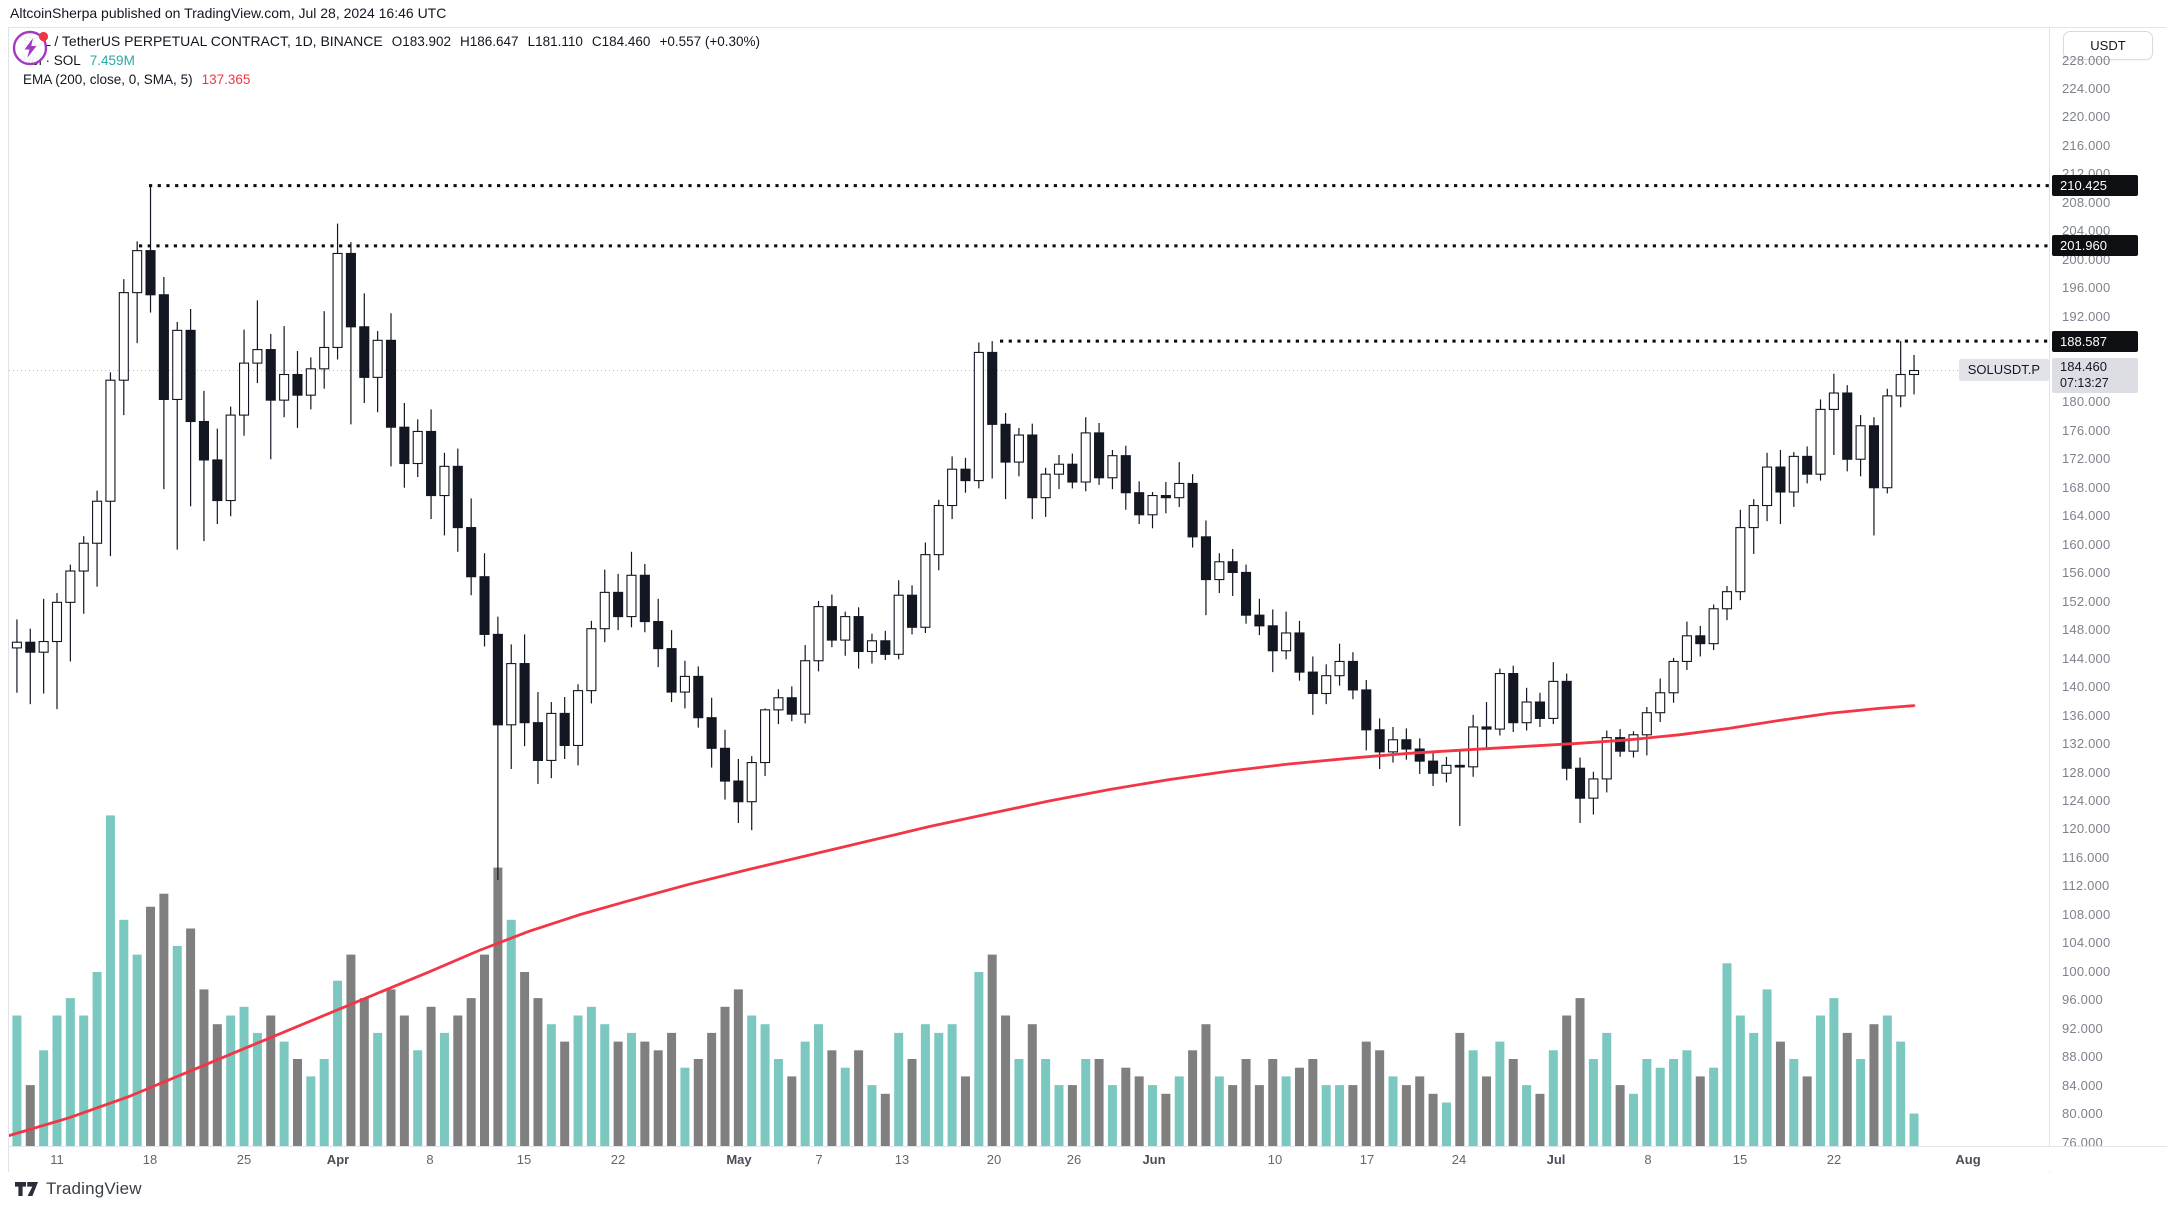 The height and width of the screenshot is (1209, 2169). What do you see at coordinates (2082, 1057) in the screenshot?
I see `price-tick-label: 88.000` at bounding box center [2082, 1057].